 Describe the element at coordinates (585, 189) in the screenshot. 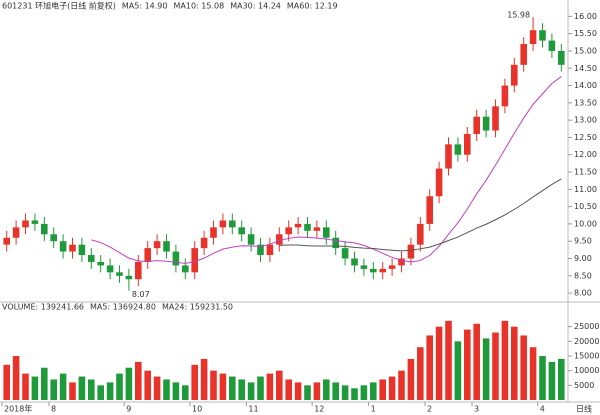

I see `y-tick-label: 11.00` at that location.